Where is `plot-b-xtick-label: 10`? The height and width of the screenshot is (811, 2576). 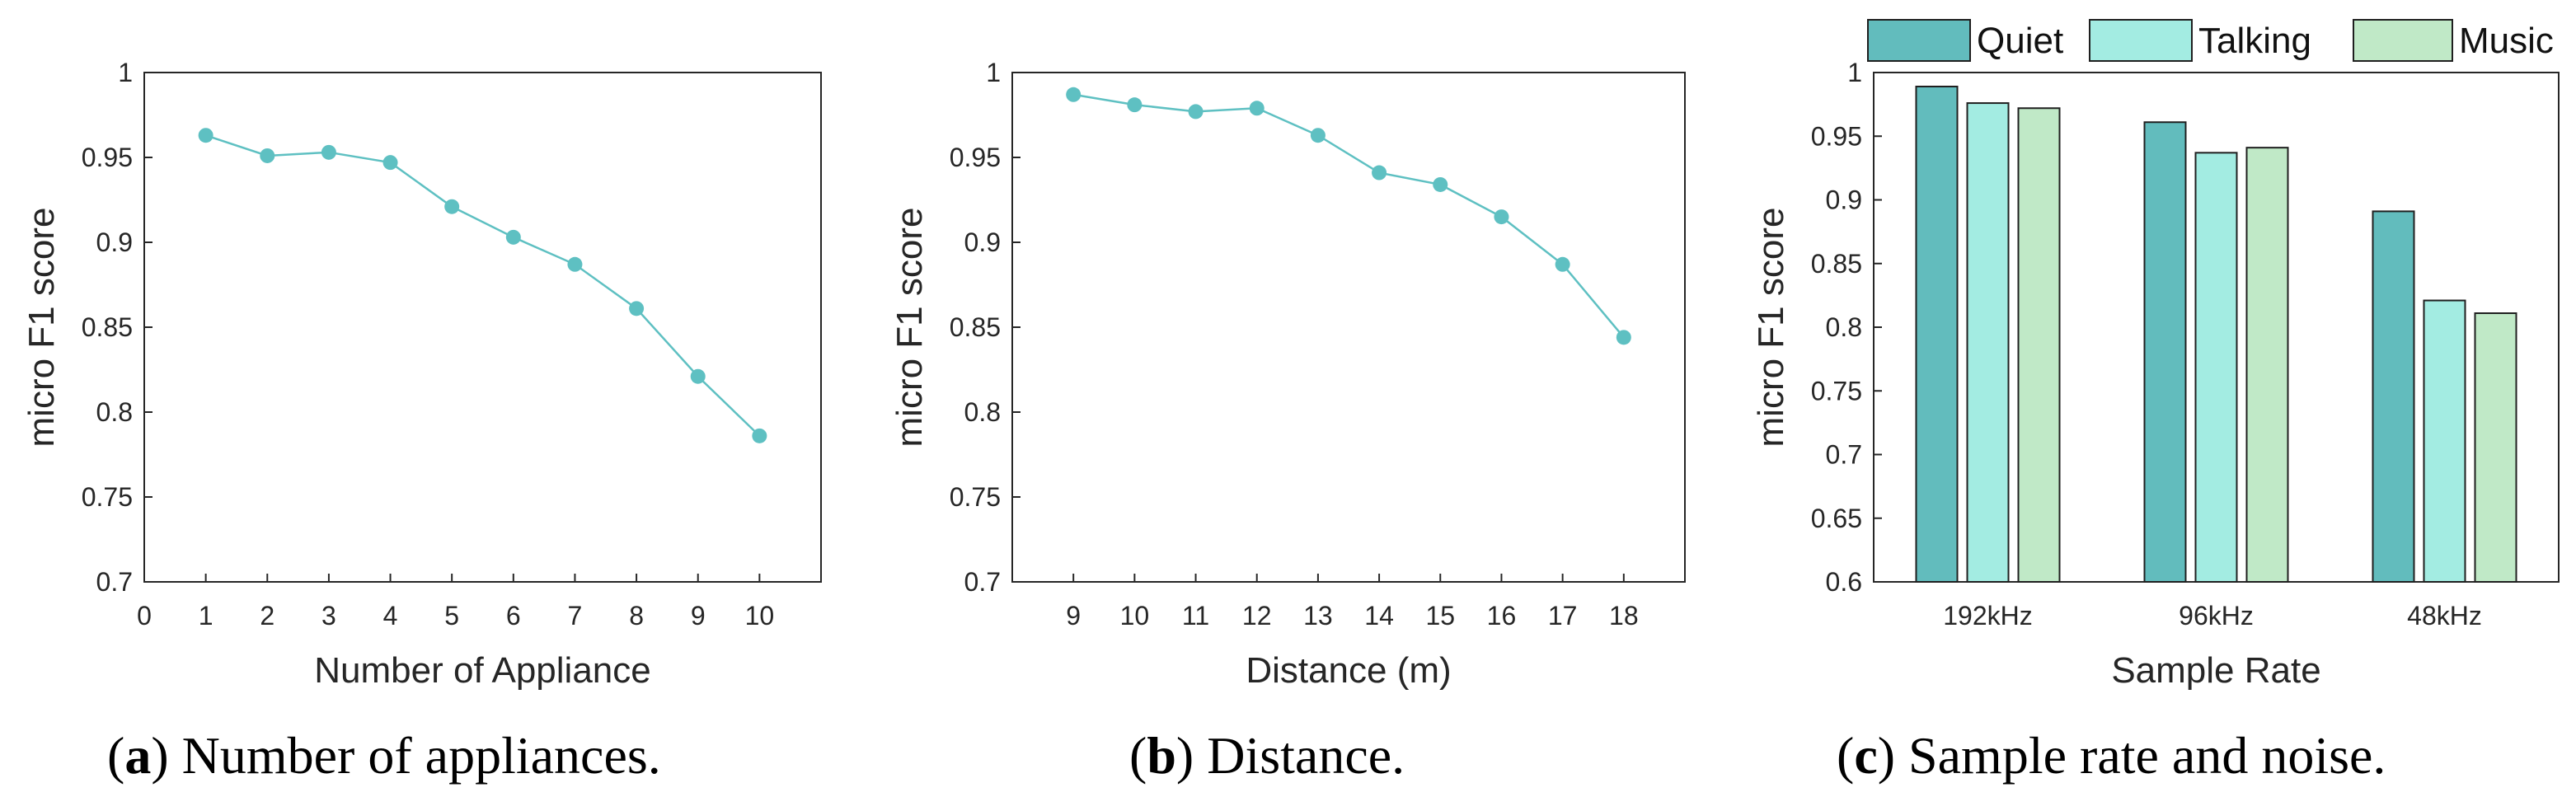
plot-b-xtick-label: 10 is located at coordinates (1135, 616).